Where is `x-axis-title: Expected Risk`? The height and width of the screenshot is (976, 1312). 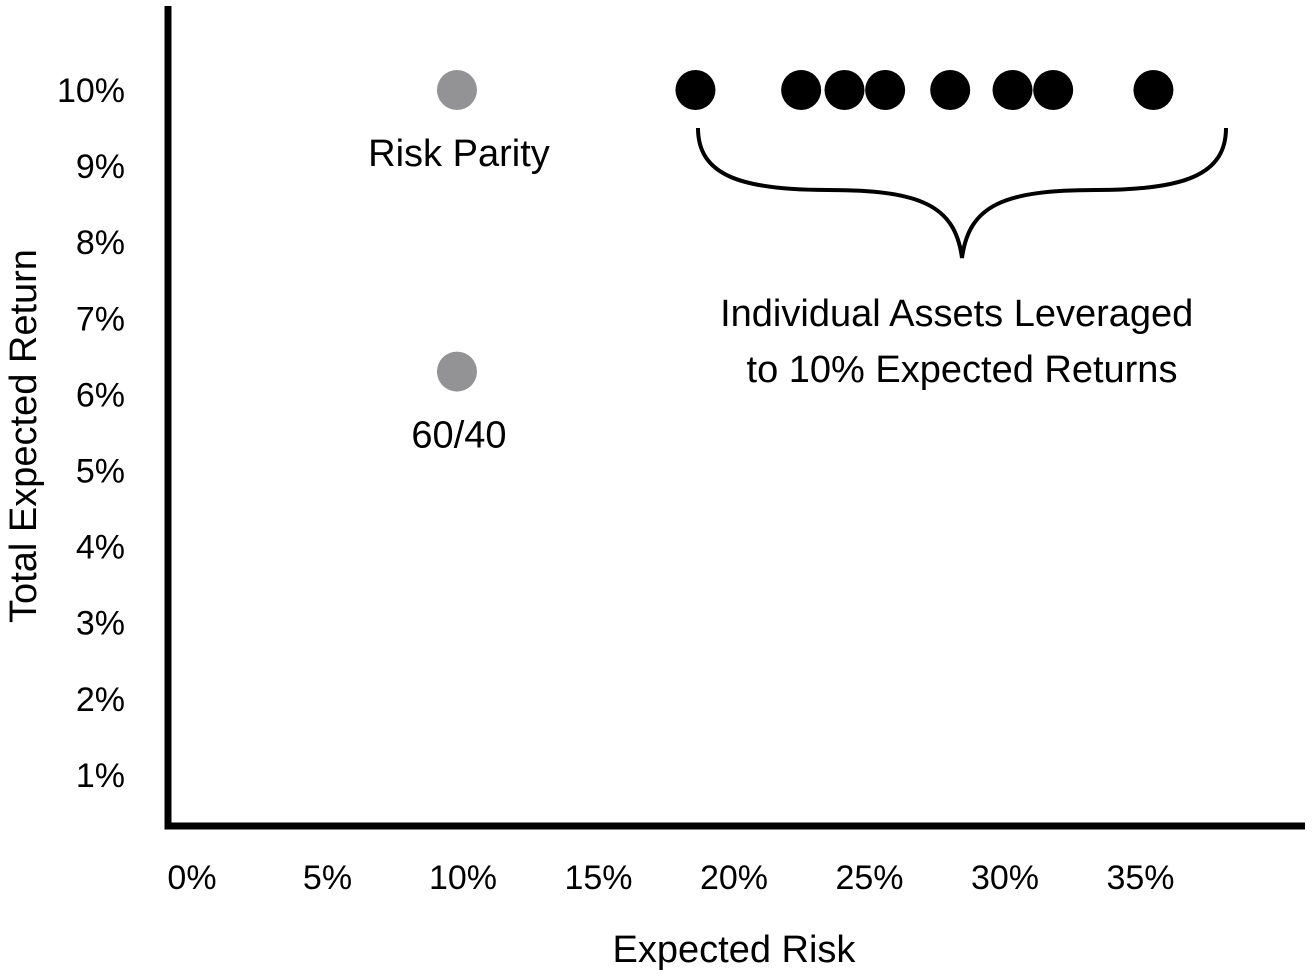 x-axis-title: Expected Risk is located at coordinates (735, 950).